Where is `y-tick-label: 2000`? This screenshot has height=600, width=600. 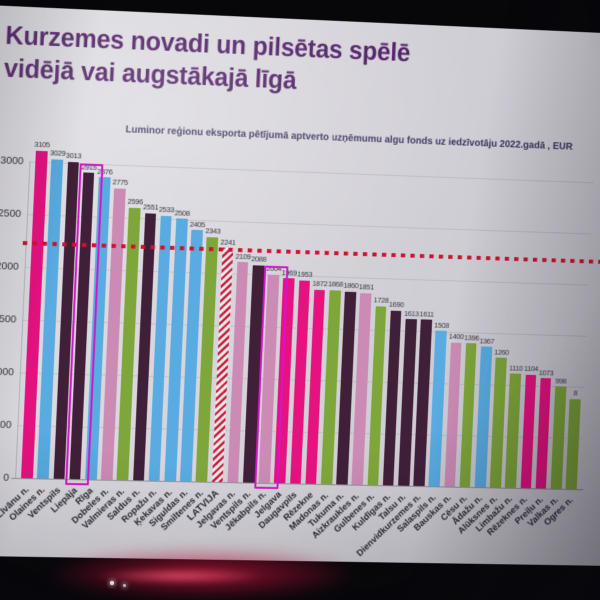 y-tick-label: 2000 is located at coordinates (10, 266).